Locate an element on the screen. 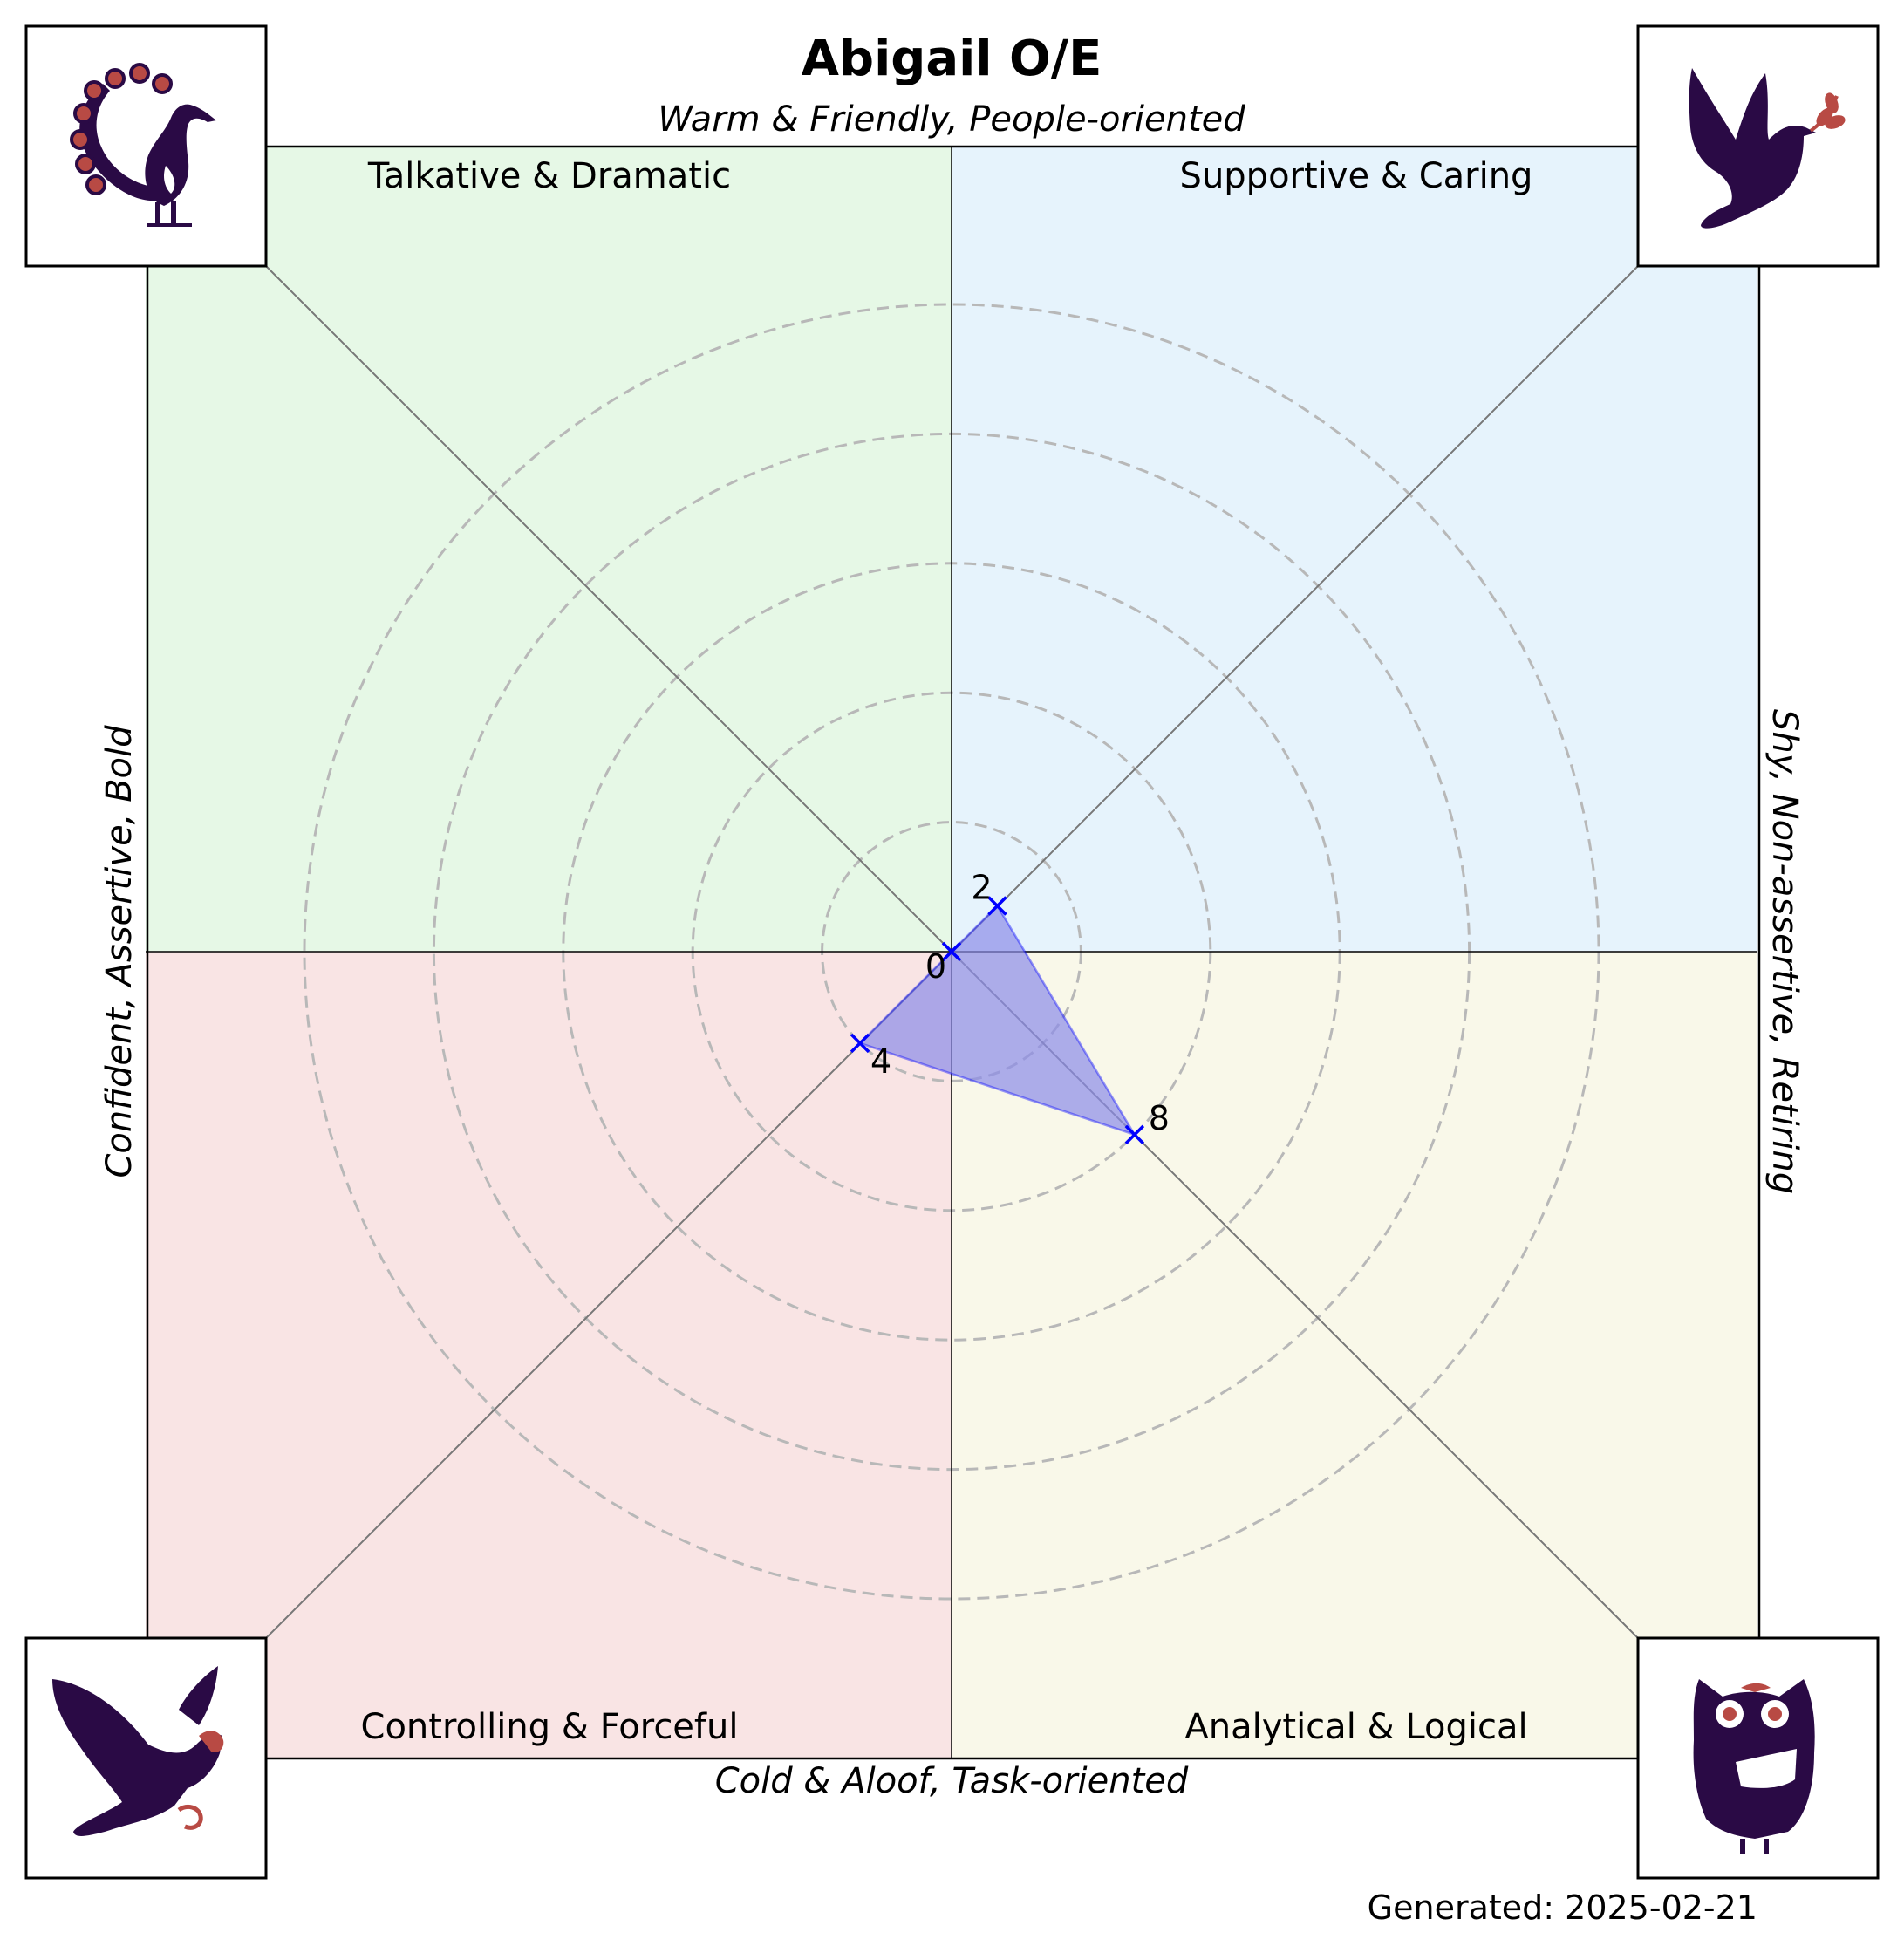 This screenshot has height=1953, width=1904. bottom-axis-label: Cold & Aloof, Task-oriented is located at coordinates (952, 1781).